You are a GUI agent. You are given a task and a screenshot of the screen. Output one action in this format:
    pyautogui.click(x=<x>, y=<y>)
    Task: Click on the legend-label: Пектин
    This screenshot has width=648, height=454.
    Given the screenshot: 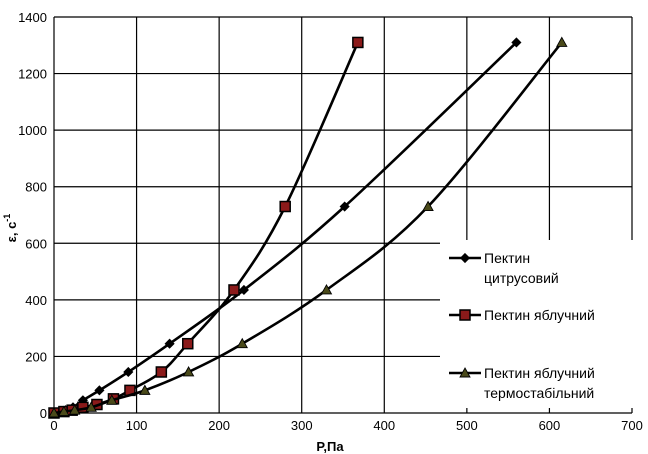 What is the action you would take?
    pyautogui.click(x=507, y=258)
    